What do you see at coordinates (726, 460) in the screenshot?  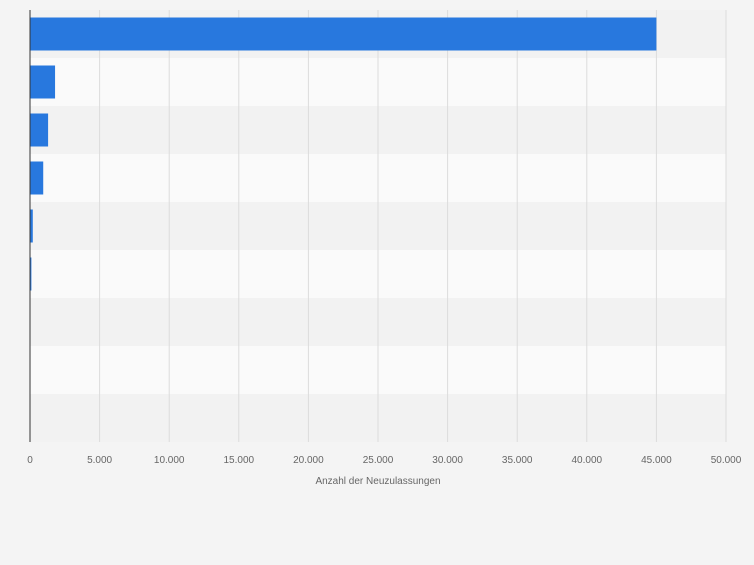 I see `x-tick-label: 50.000` at bounding box center [726, 460].